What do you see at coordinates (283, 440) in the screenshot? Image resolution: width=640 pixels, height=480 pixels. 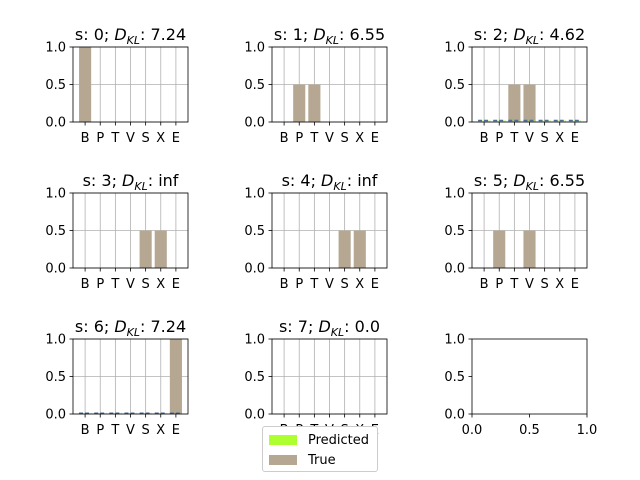 I see `legend-swatch-predicted` at bounding box center [283, 440].